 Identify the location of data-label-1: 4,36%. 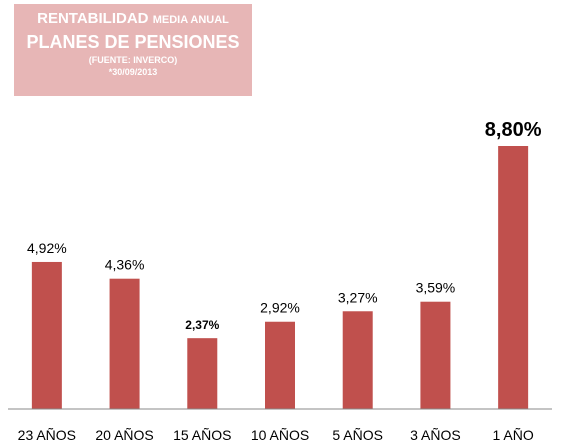
(125, 265).